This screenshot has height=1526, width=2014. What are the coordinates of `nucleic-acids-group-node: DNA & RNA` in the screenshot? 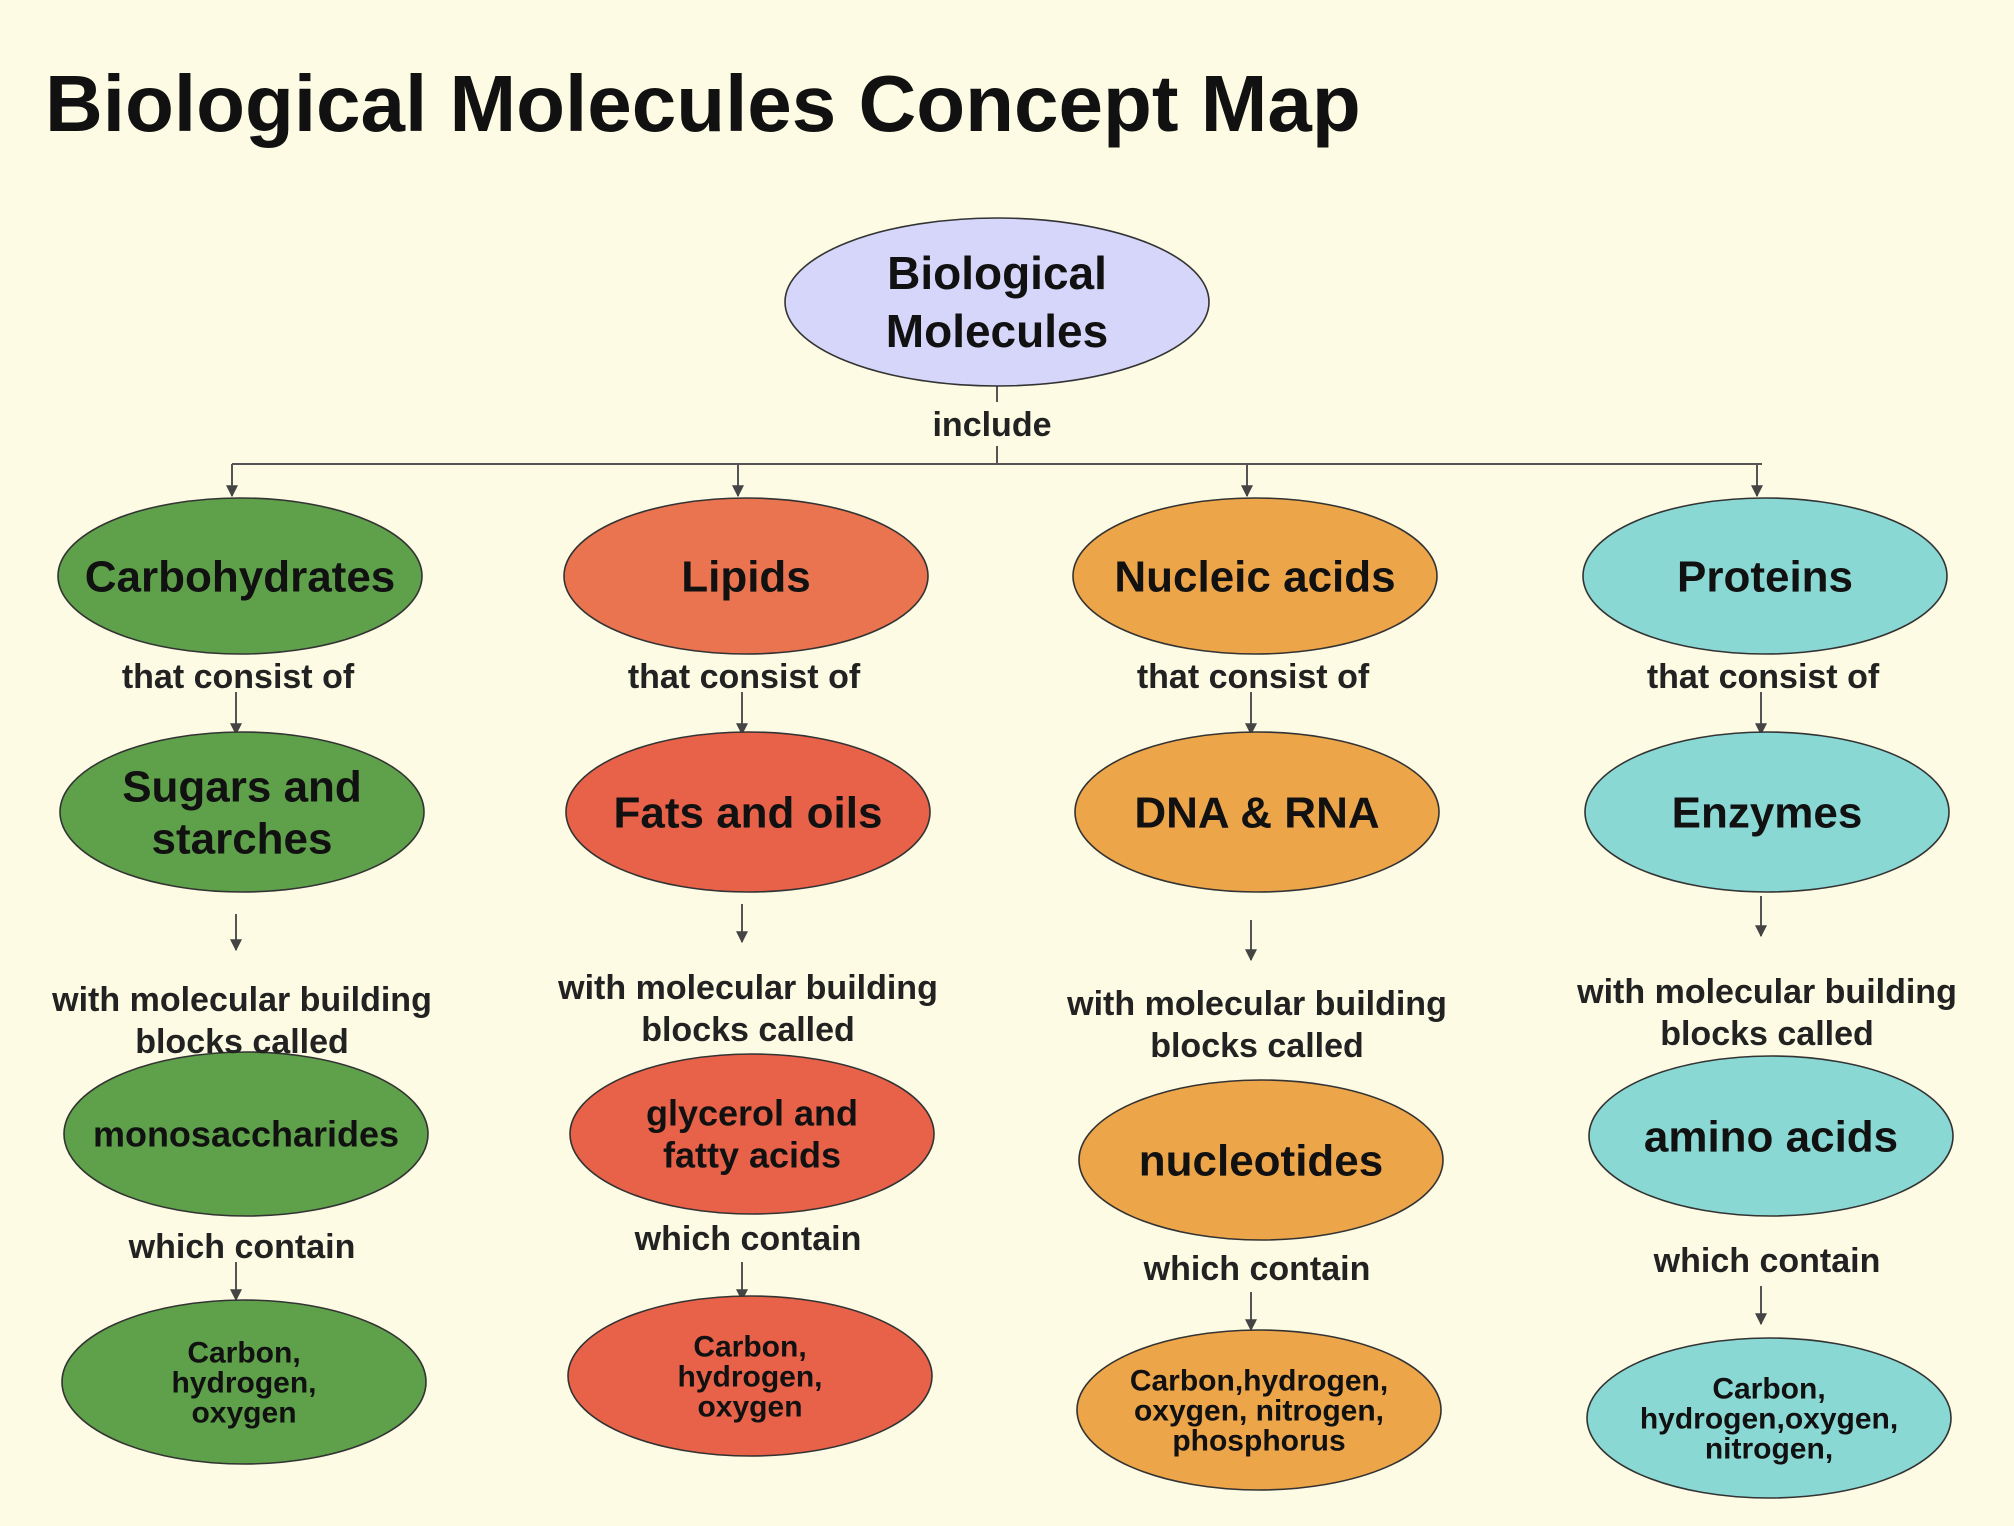 It's located at (1257, 812).